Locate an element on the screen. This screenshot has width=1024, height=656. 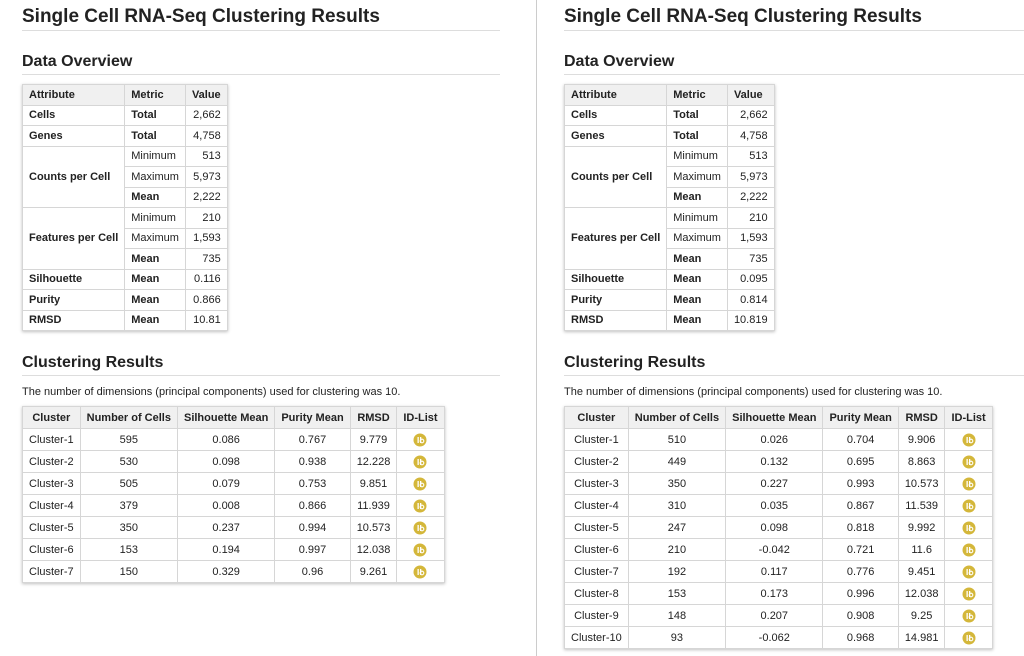
table-cell: 210 is located at coordinates (677, 549).